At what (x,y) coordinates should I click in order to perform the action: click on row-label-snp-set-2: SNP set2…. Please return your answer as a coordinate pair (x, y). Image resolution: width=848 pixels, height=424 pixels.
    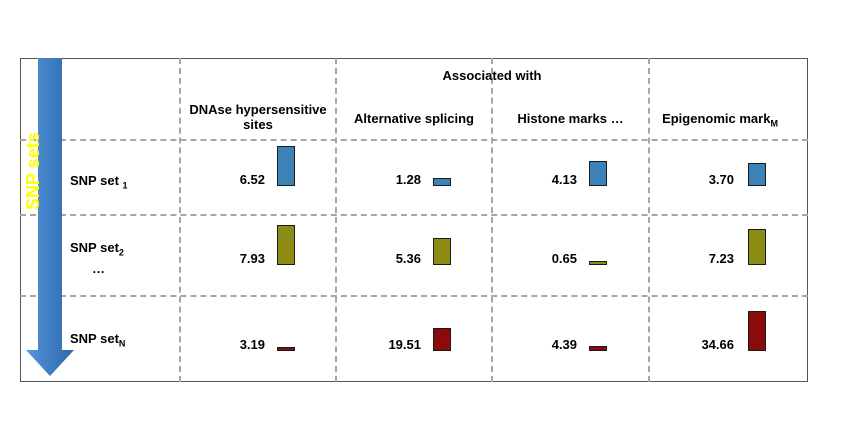
    Looking at the image, I should click on (97, 258).